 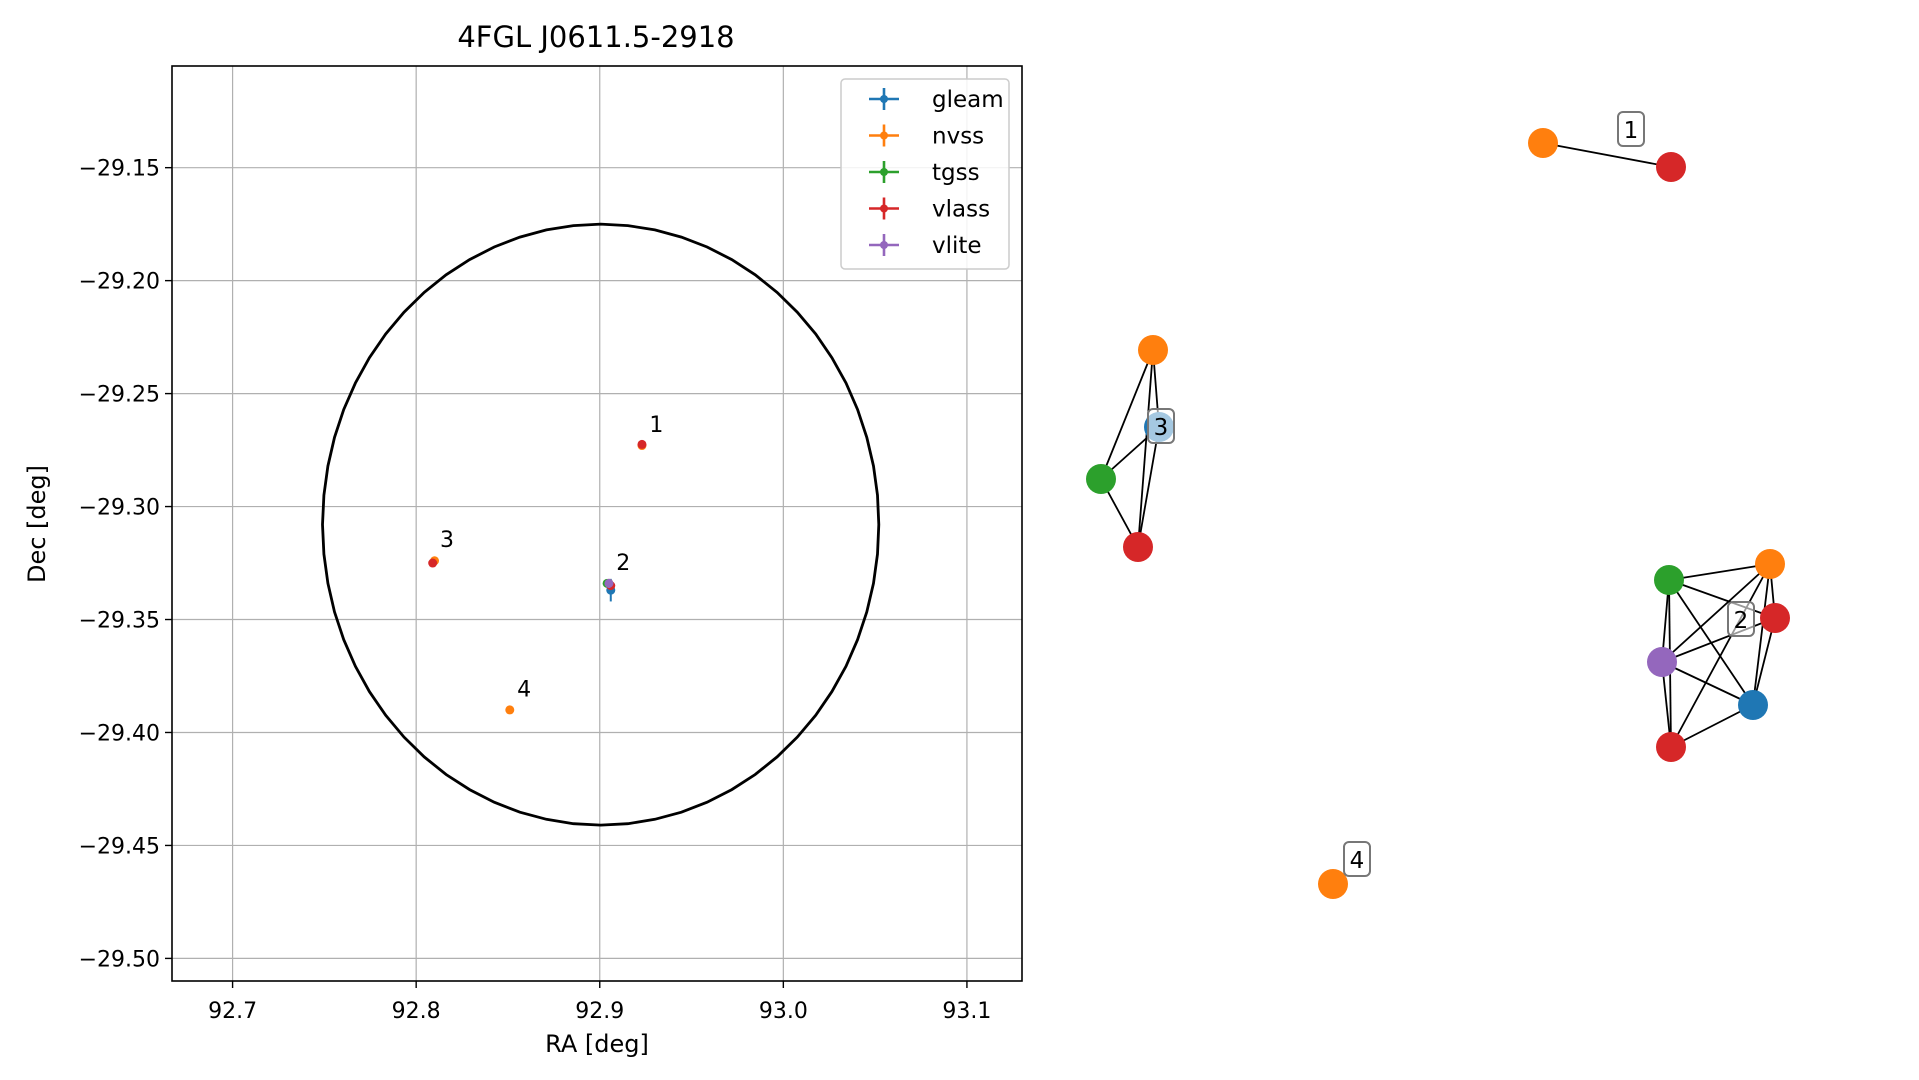 What do you see at coordinates (447, 540) in the screenshot?
I see `annotation-label: 3` at bounding box center [447, 540].